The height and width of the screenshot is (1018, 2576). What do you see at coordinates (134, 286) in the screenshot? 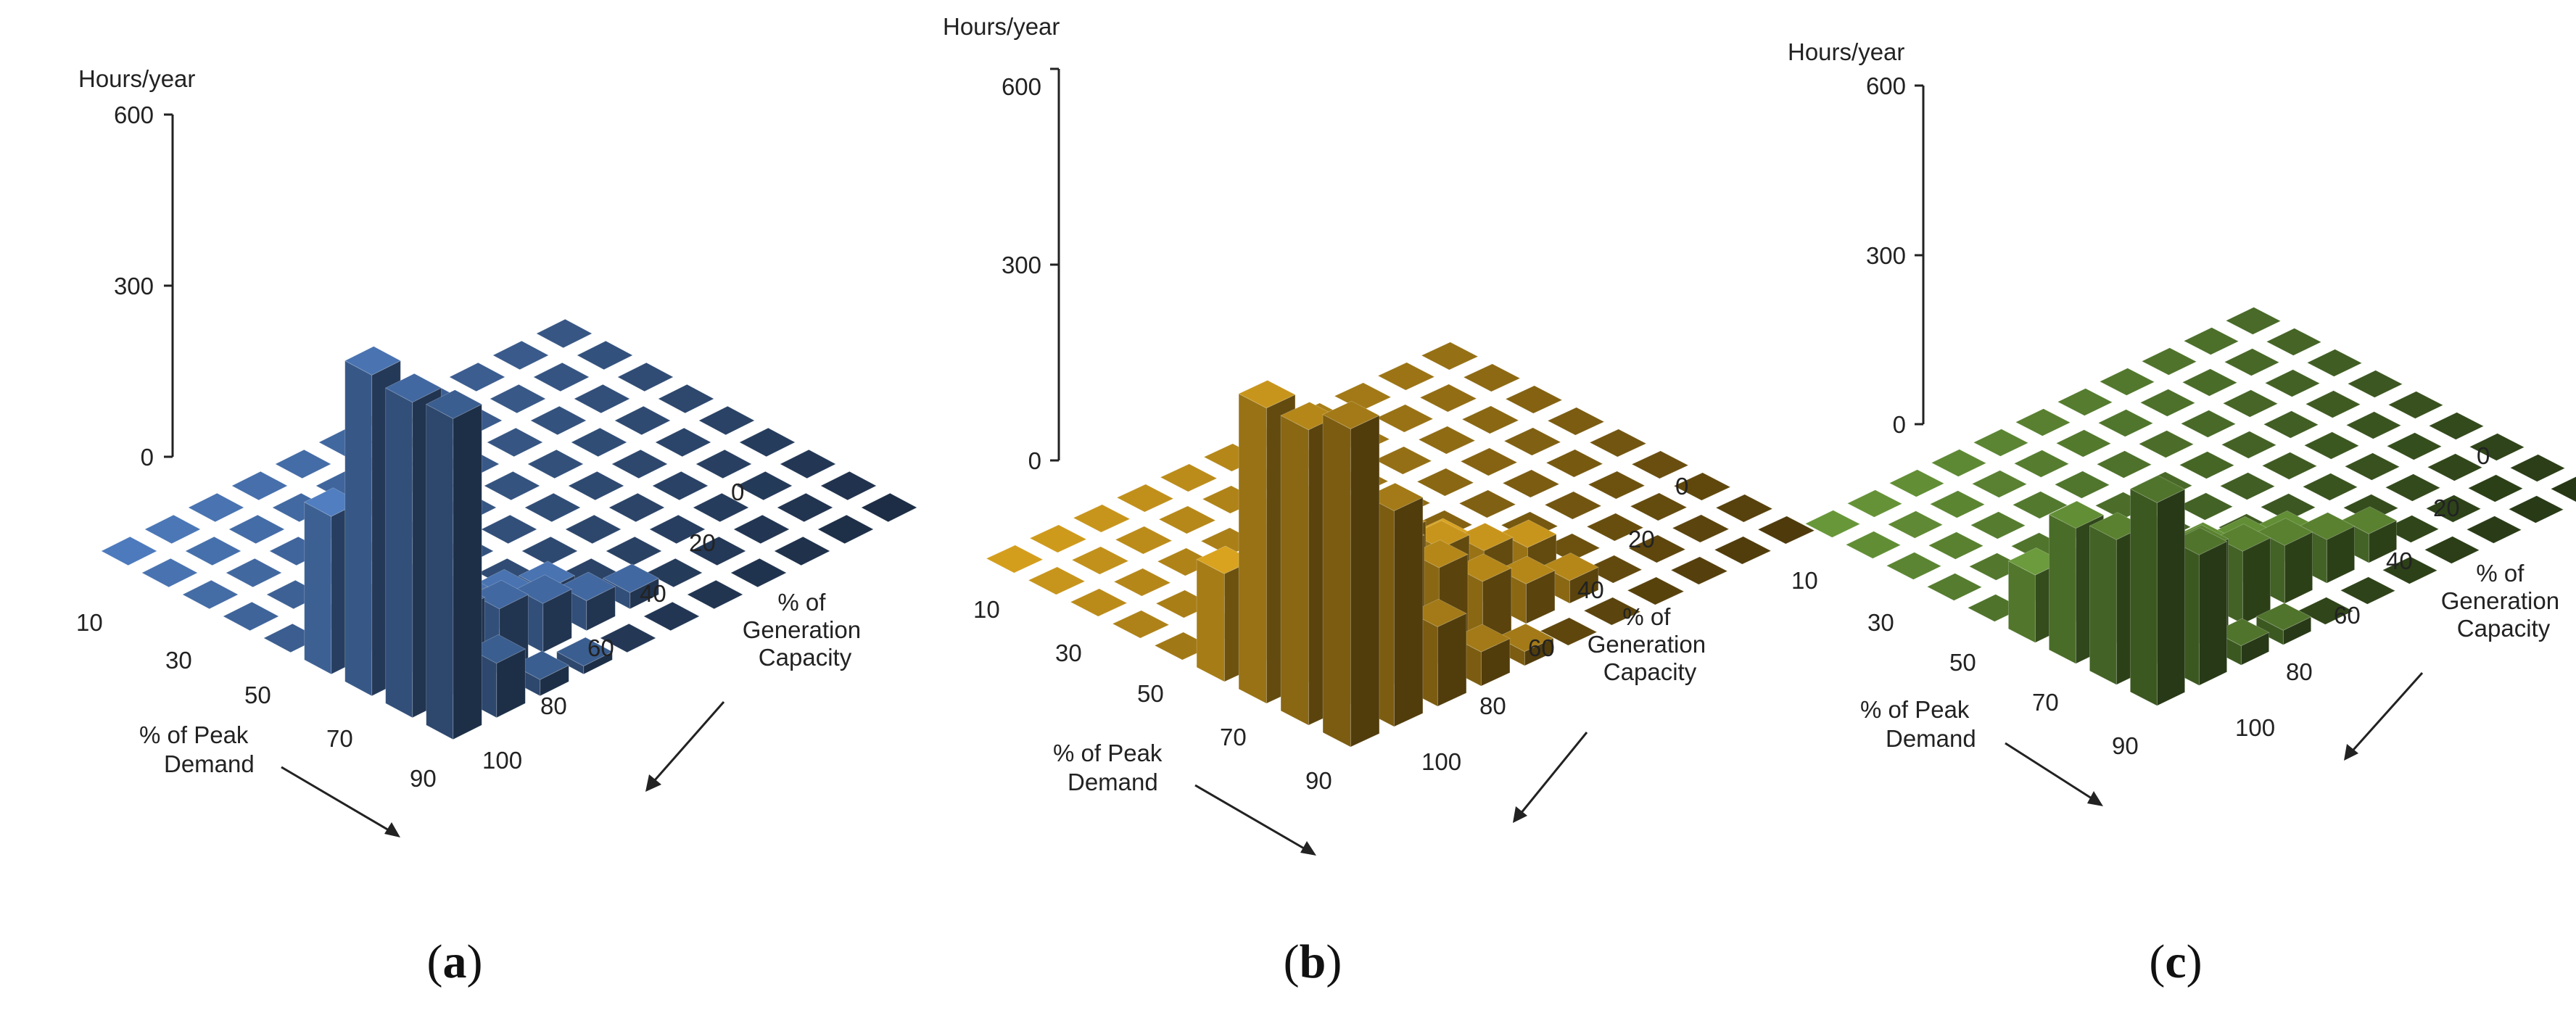
I see `z-tick-label-300-a: 300` at bounding box center [134, 286].